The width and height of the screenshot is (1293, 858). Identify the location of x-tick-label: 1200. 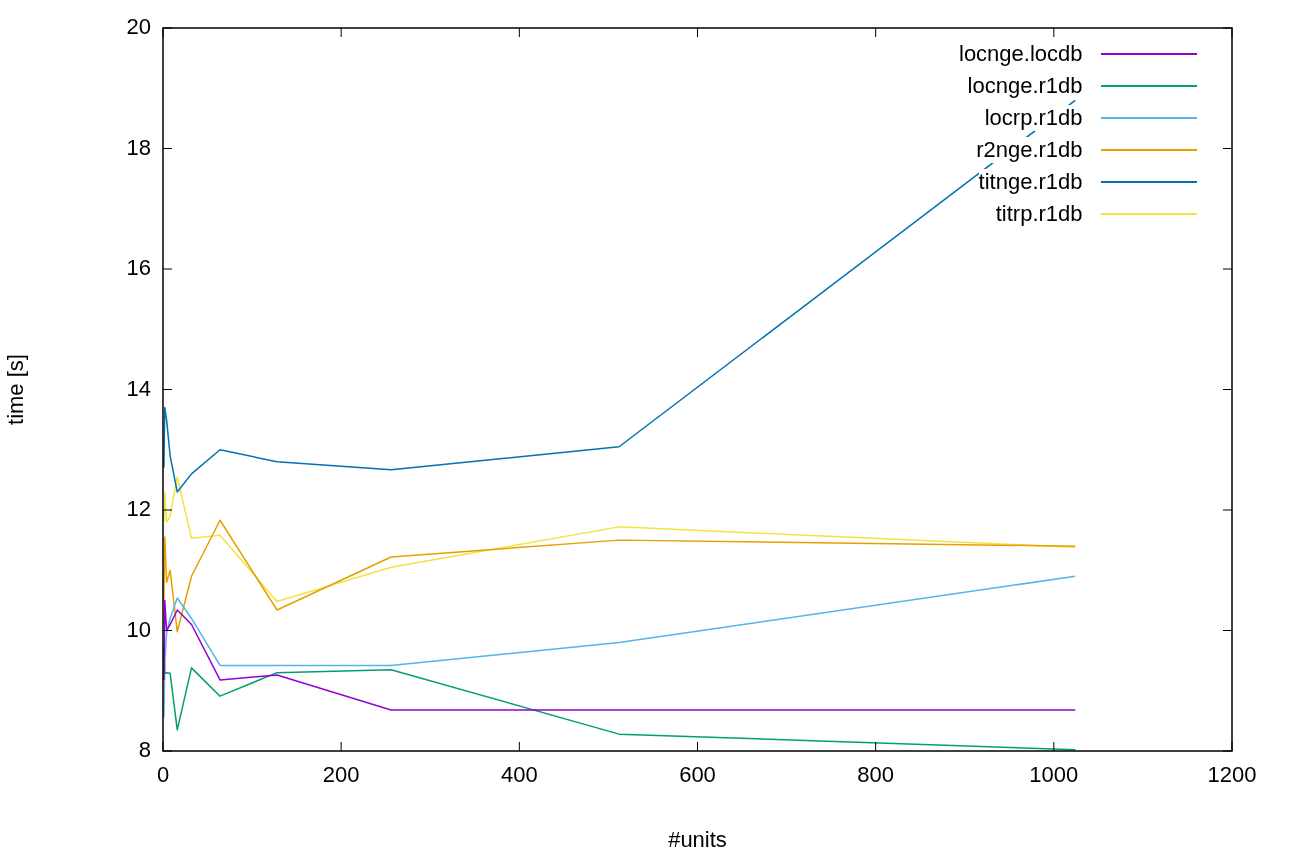
(1232, 775).